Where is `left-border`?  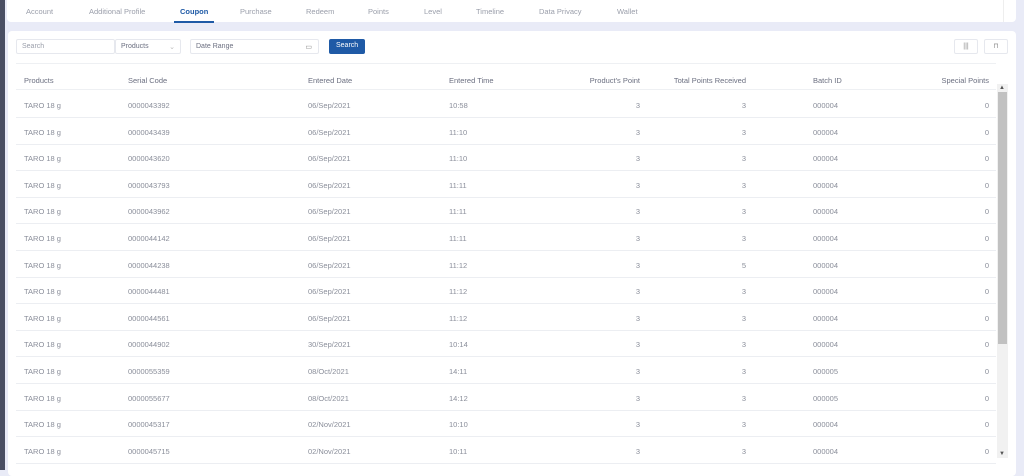 left-border is located at coordinates (2, 235).